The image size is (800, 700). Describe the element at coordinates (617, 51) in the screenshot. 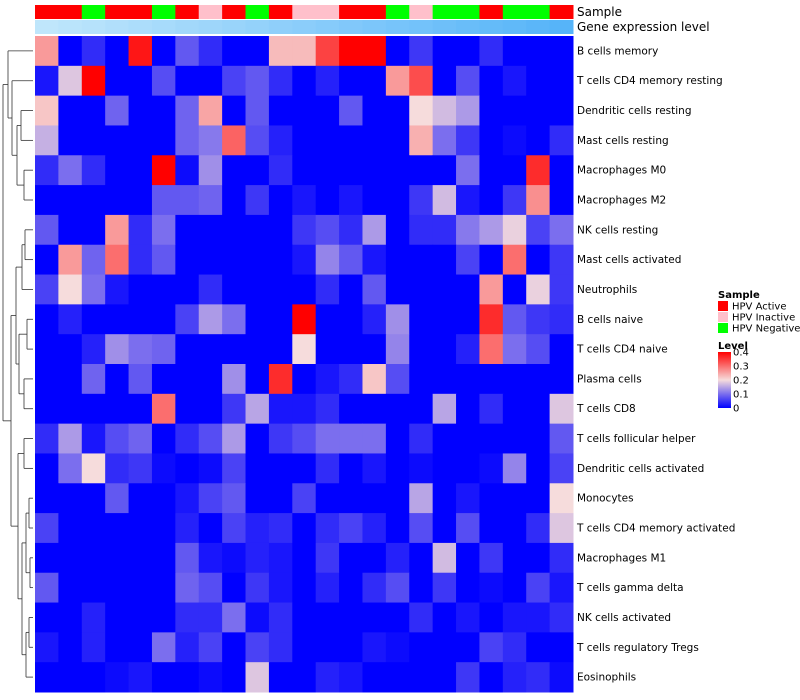

I see `row-label: B cells memory` at that location.